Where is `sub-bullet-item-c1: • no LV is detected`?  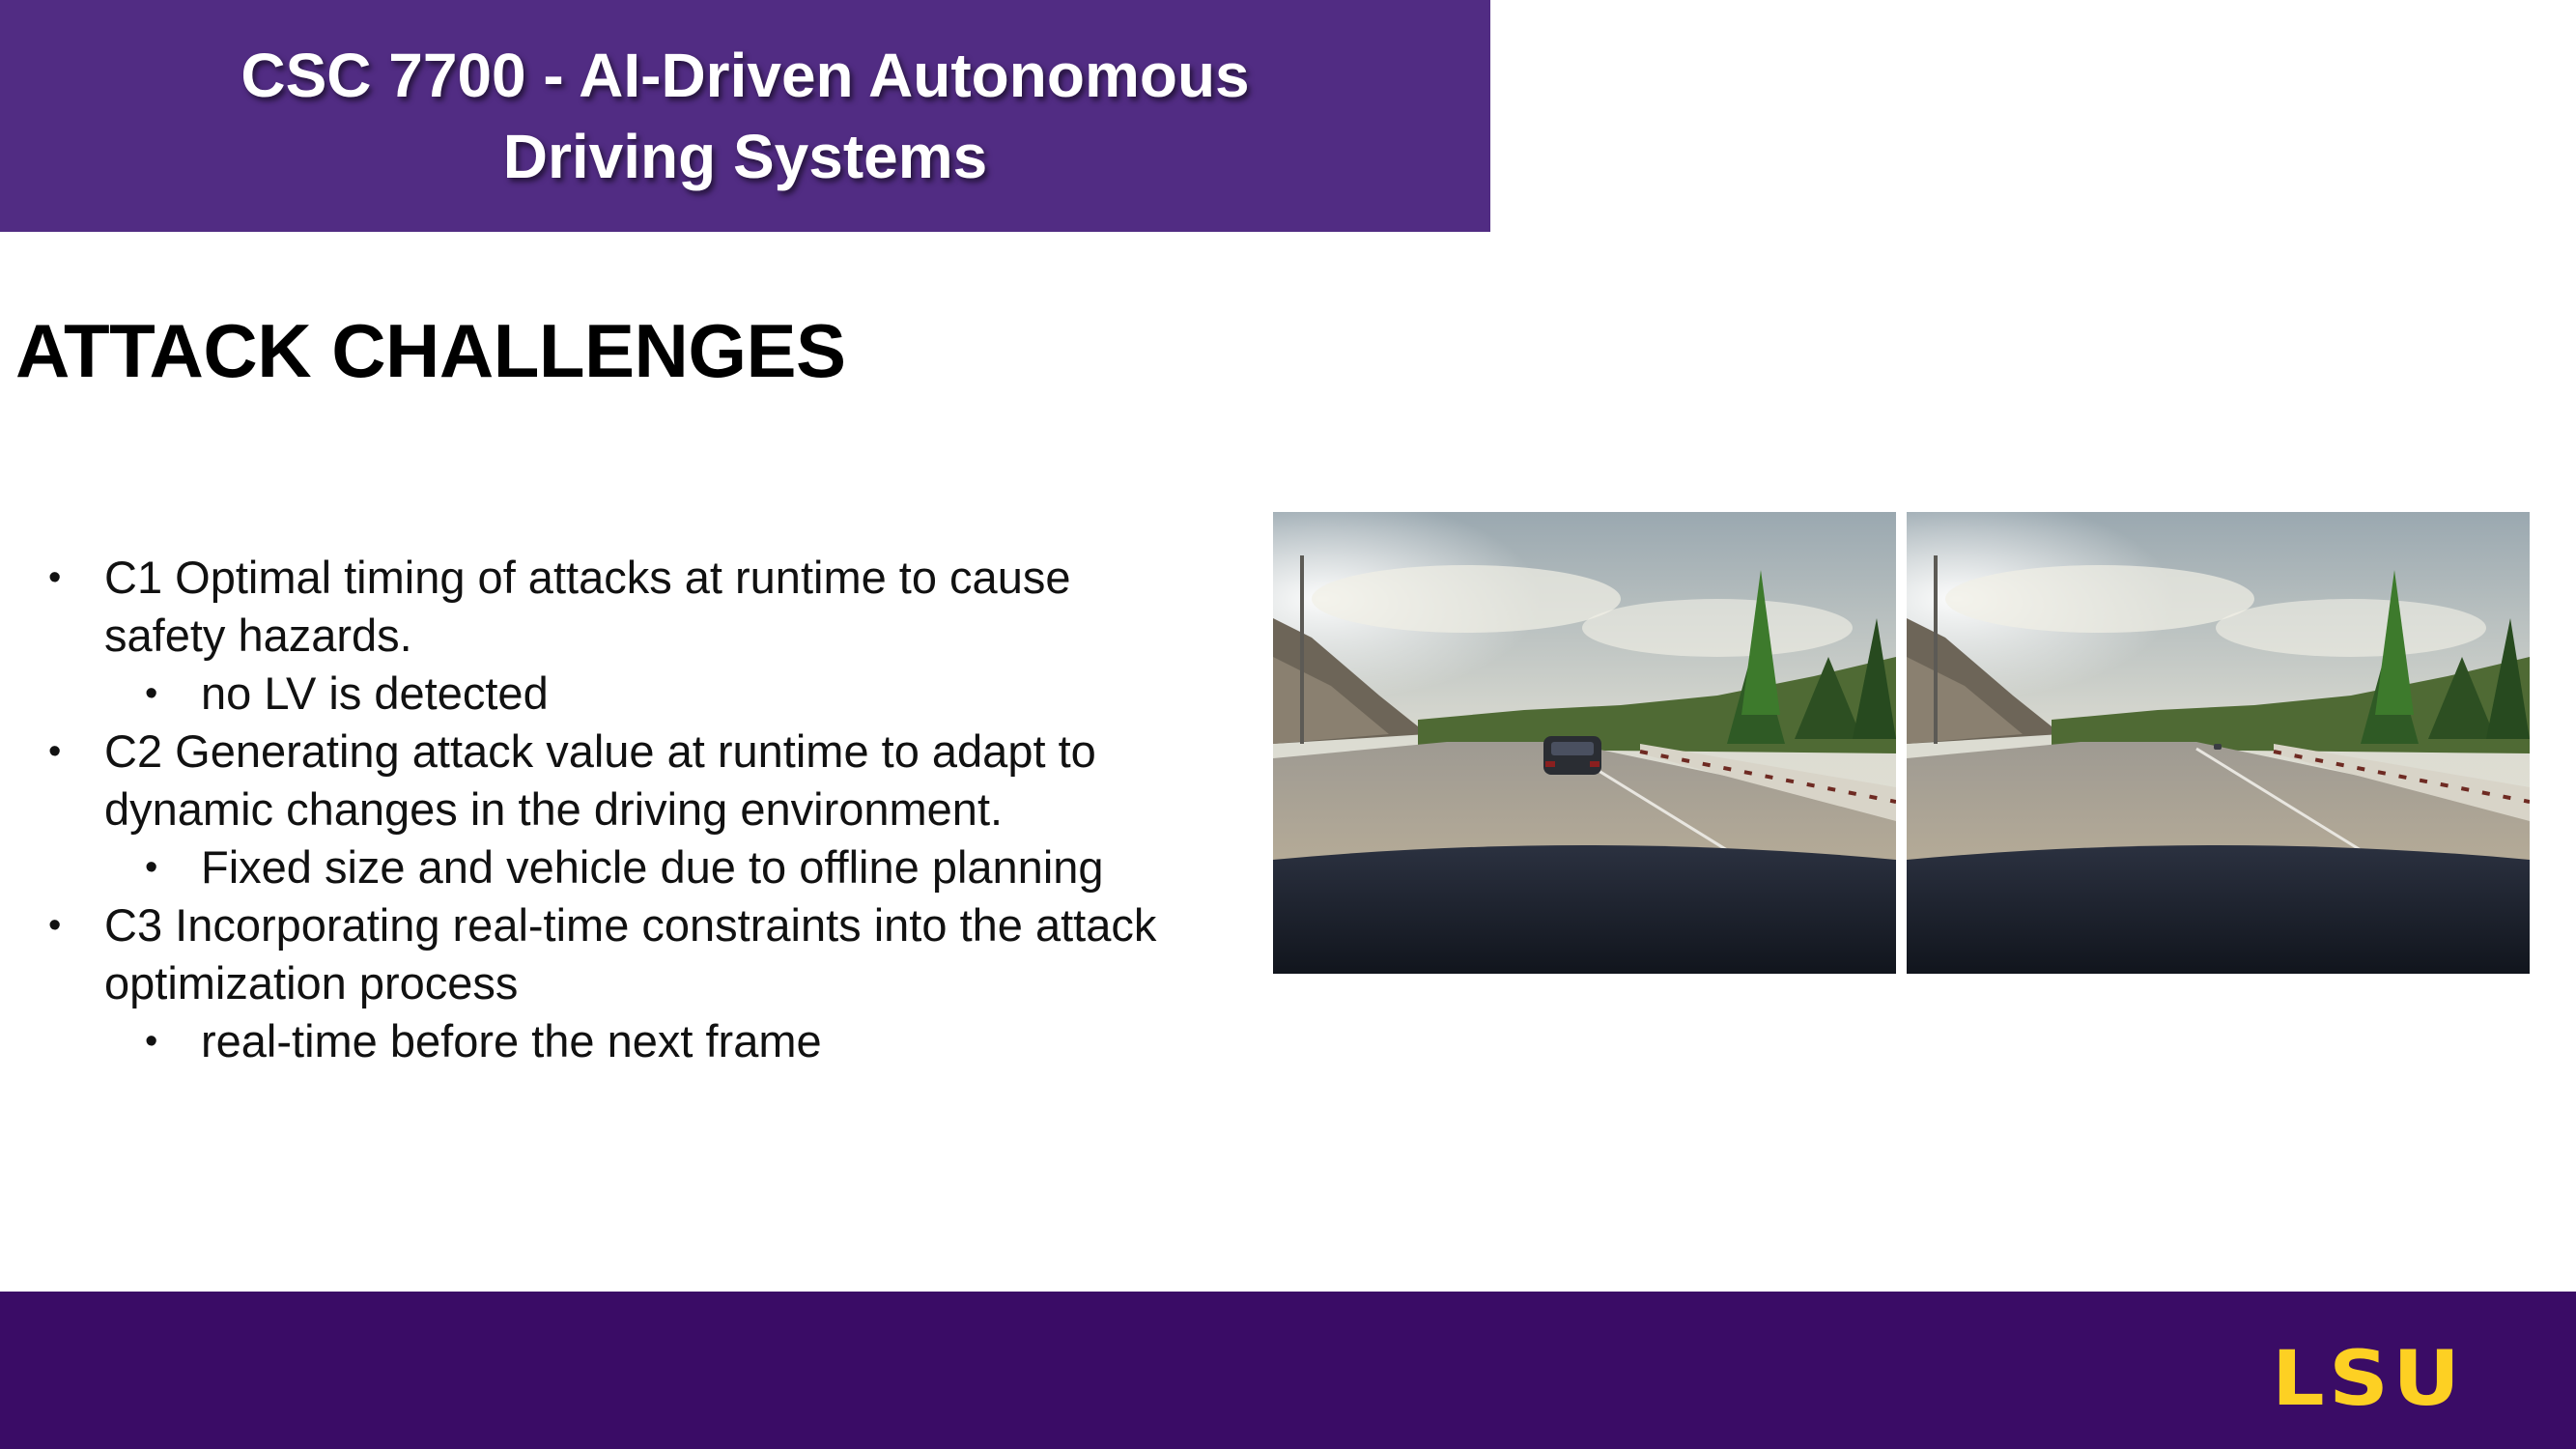 sub-bullet-item-c1: • no LV is detected is located at coordinates (647, 694).